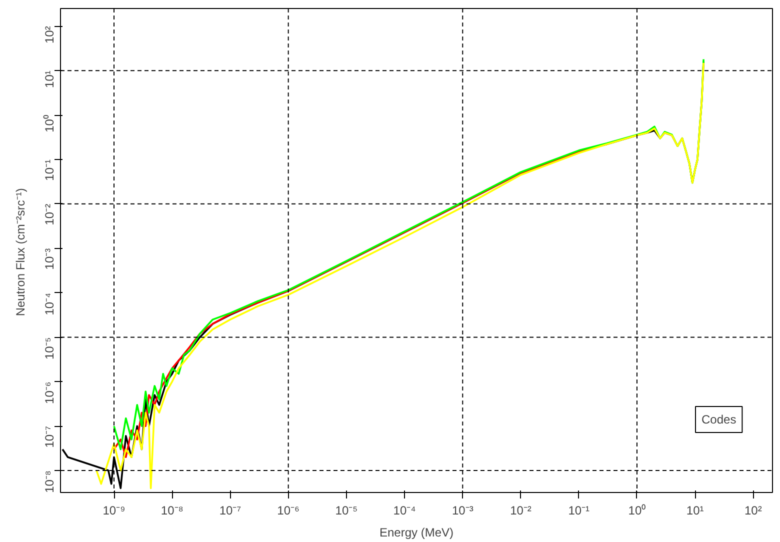  What do you see at coordinates (49, 35) in the screenshot?
I see `y-tick-label: 10²` at bounding box center [49, 35].